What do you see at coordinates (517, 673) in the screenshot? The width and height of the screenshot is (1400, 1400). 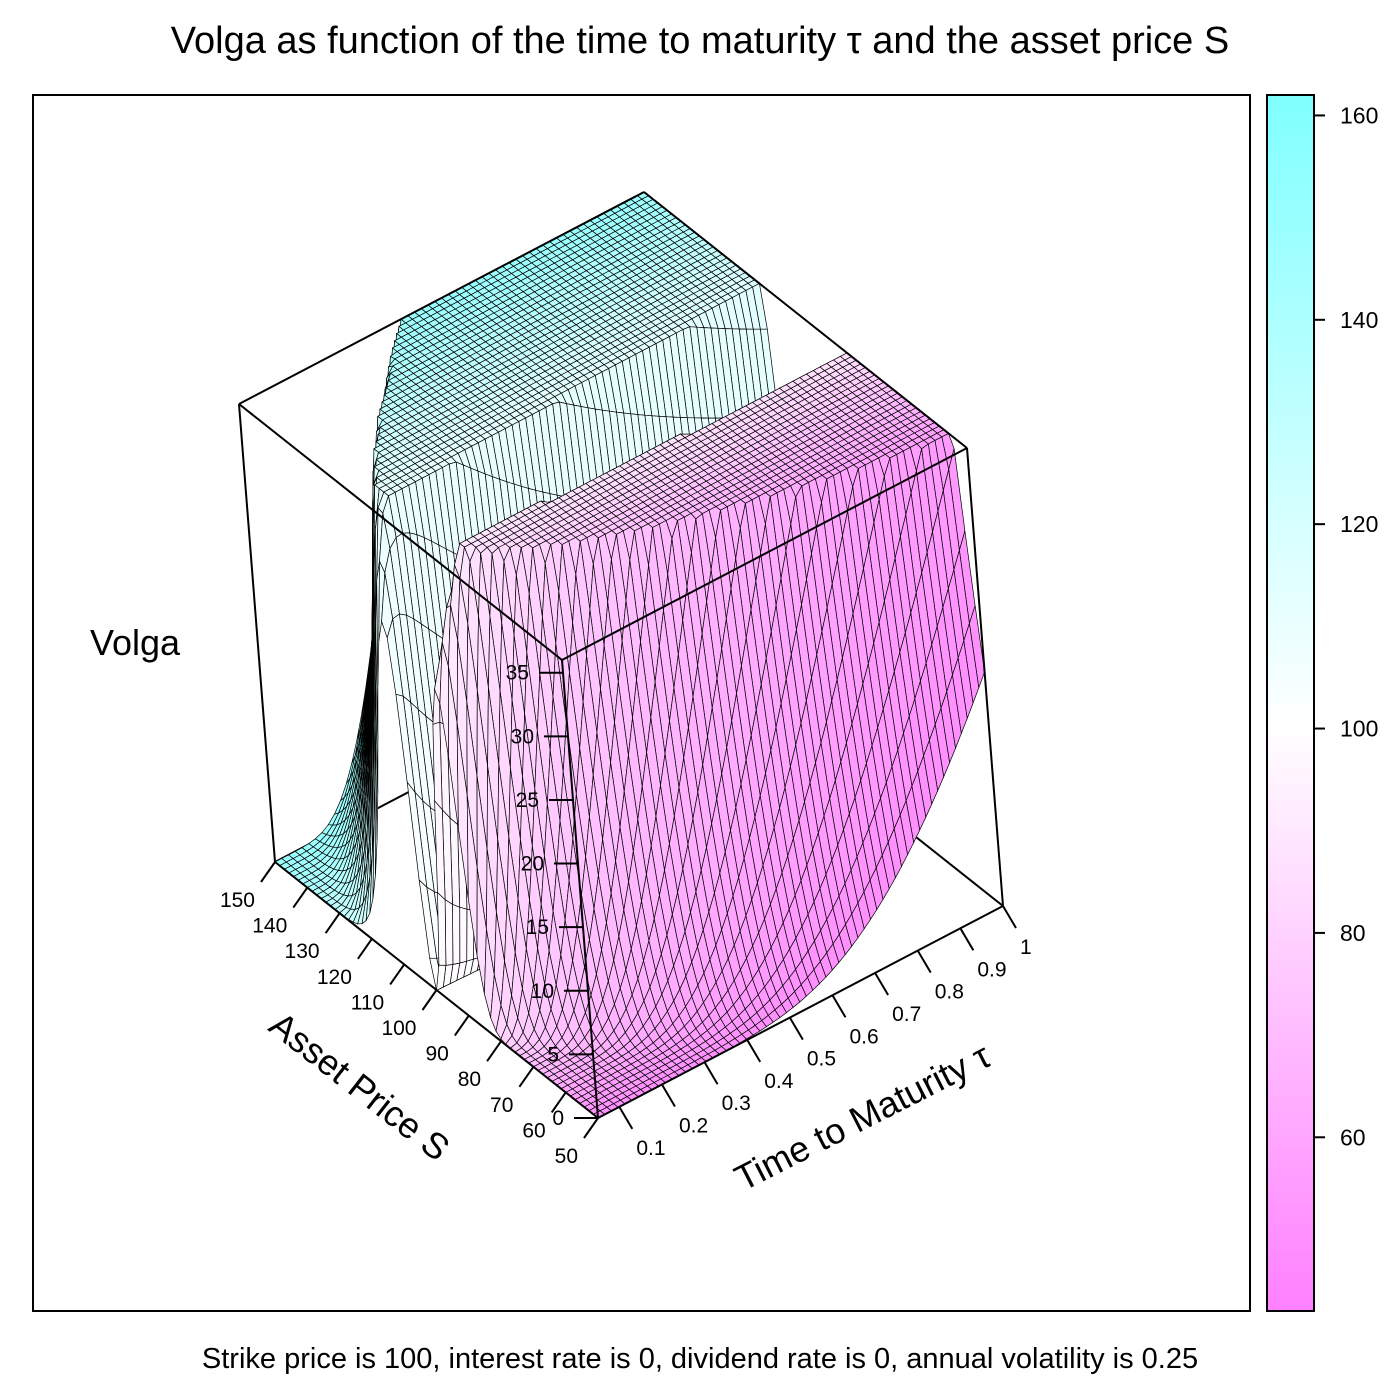 I see `z-tick-label: 35` at bounding box center [517, 673].